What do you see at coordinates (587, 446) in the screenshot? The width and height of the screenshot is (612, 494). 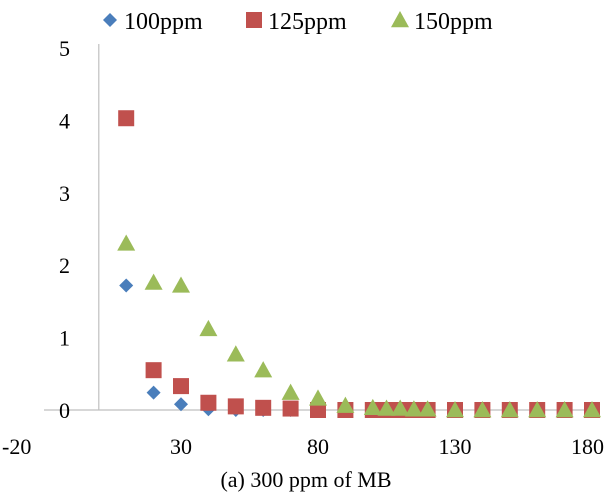 I see `x-tick-label: 180` at bounding box center [587, 446].